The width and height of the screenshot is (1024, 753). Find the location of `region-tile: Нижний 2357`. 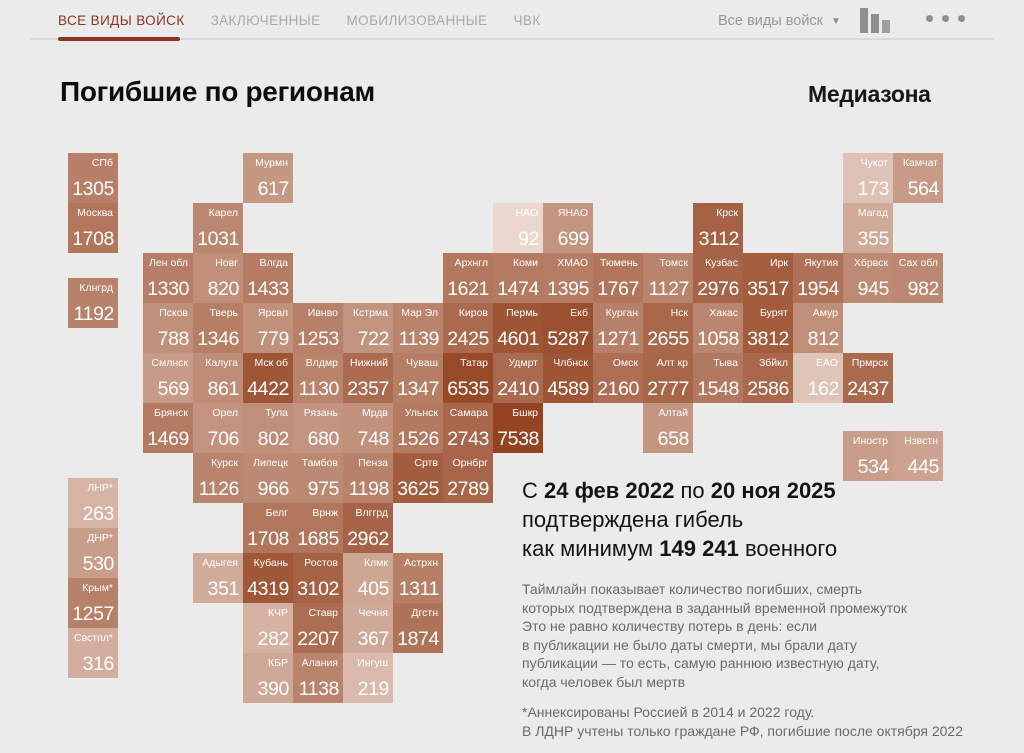

region-tile: Нижний 2357 is located at coordinates (368, 378).